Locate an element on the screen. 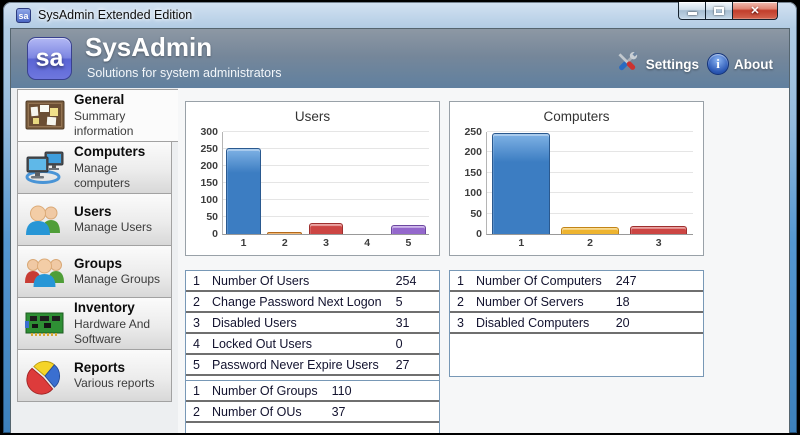 The image size is (800, 435). row-value: 247 is located at coordinates (659, 281).